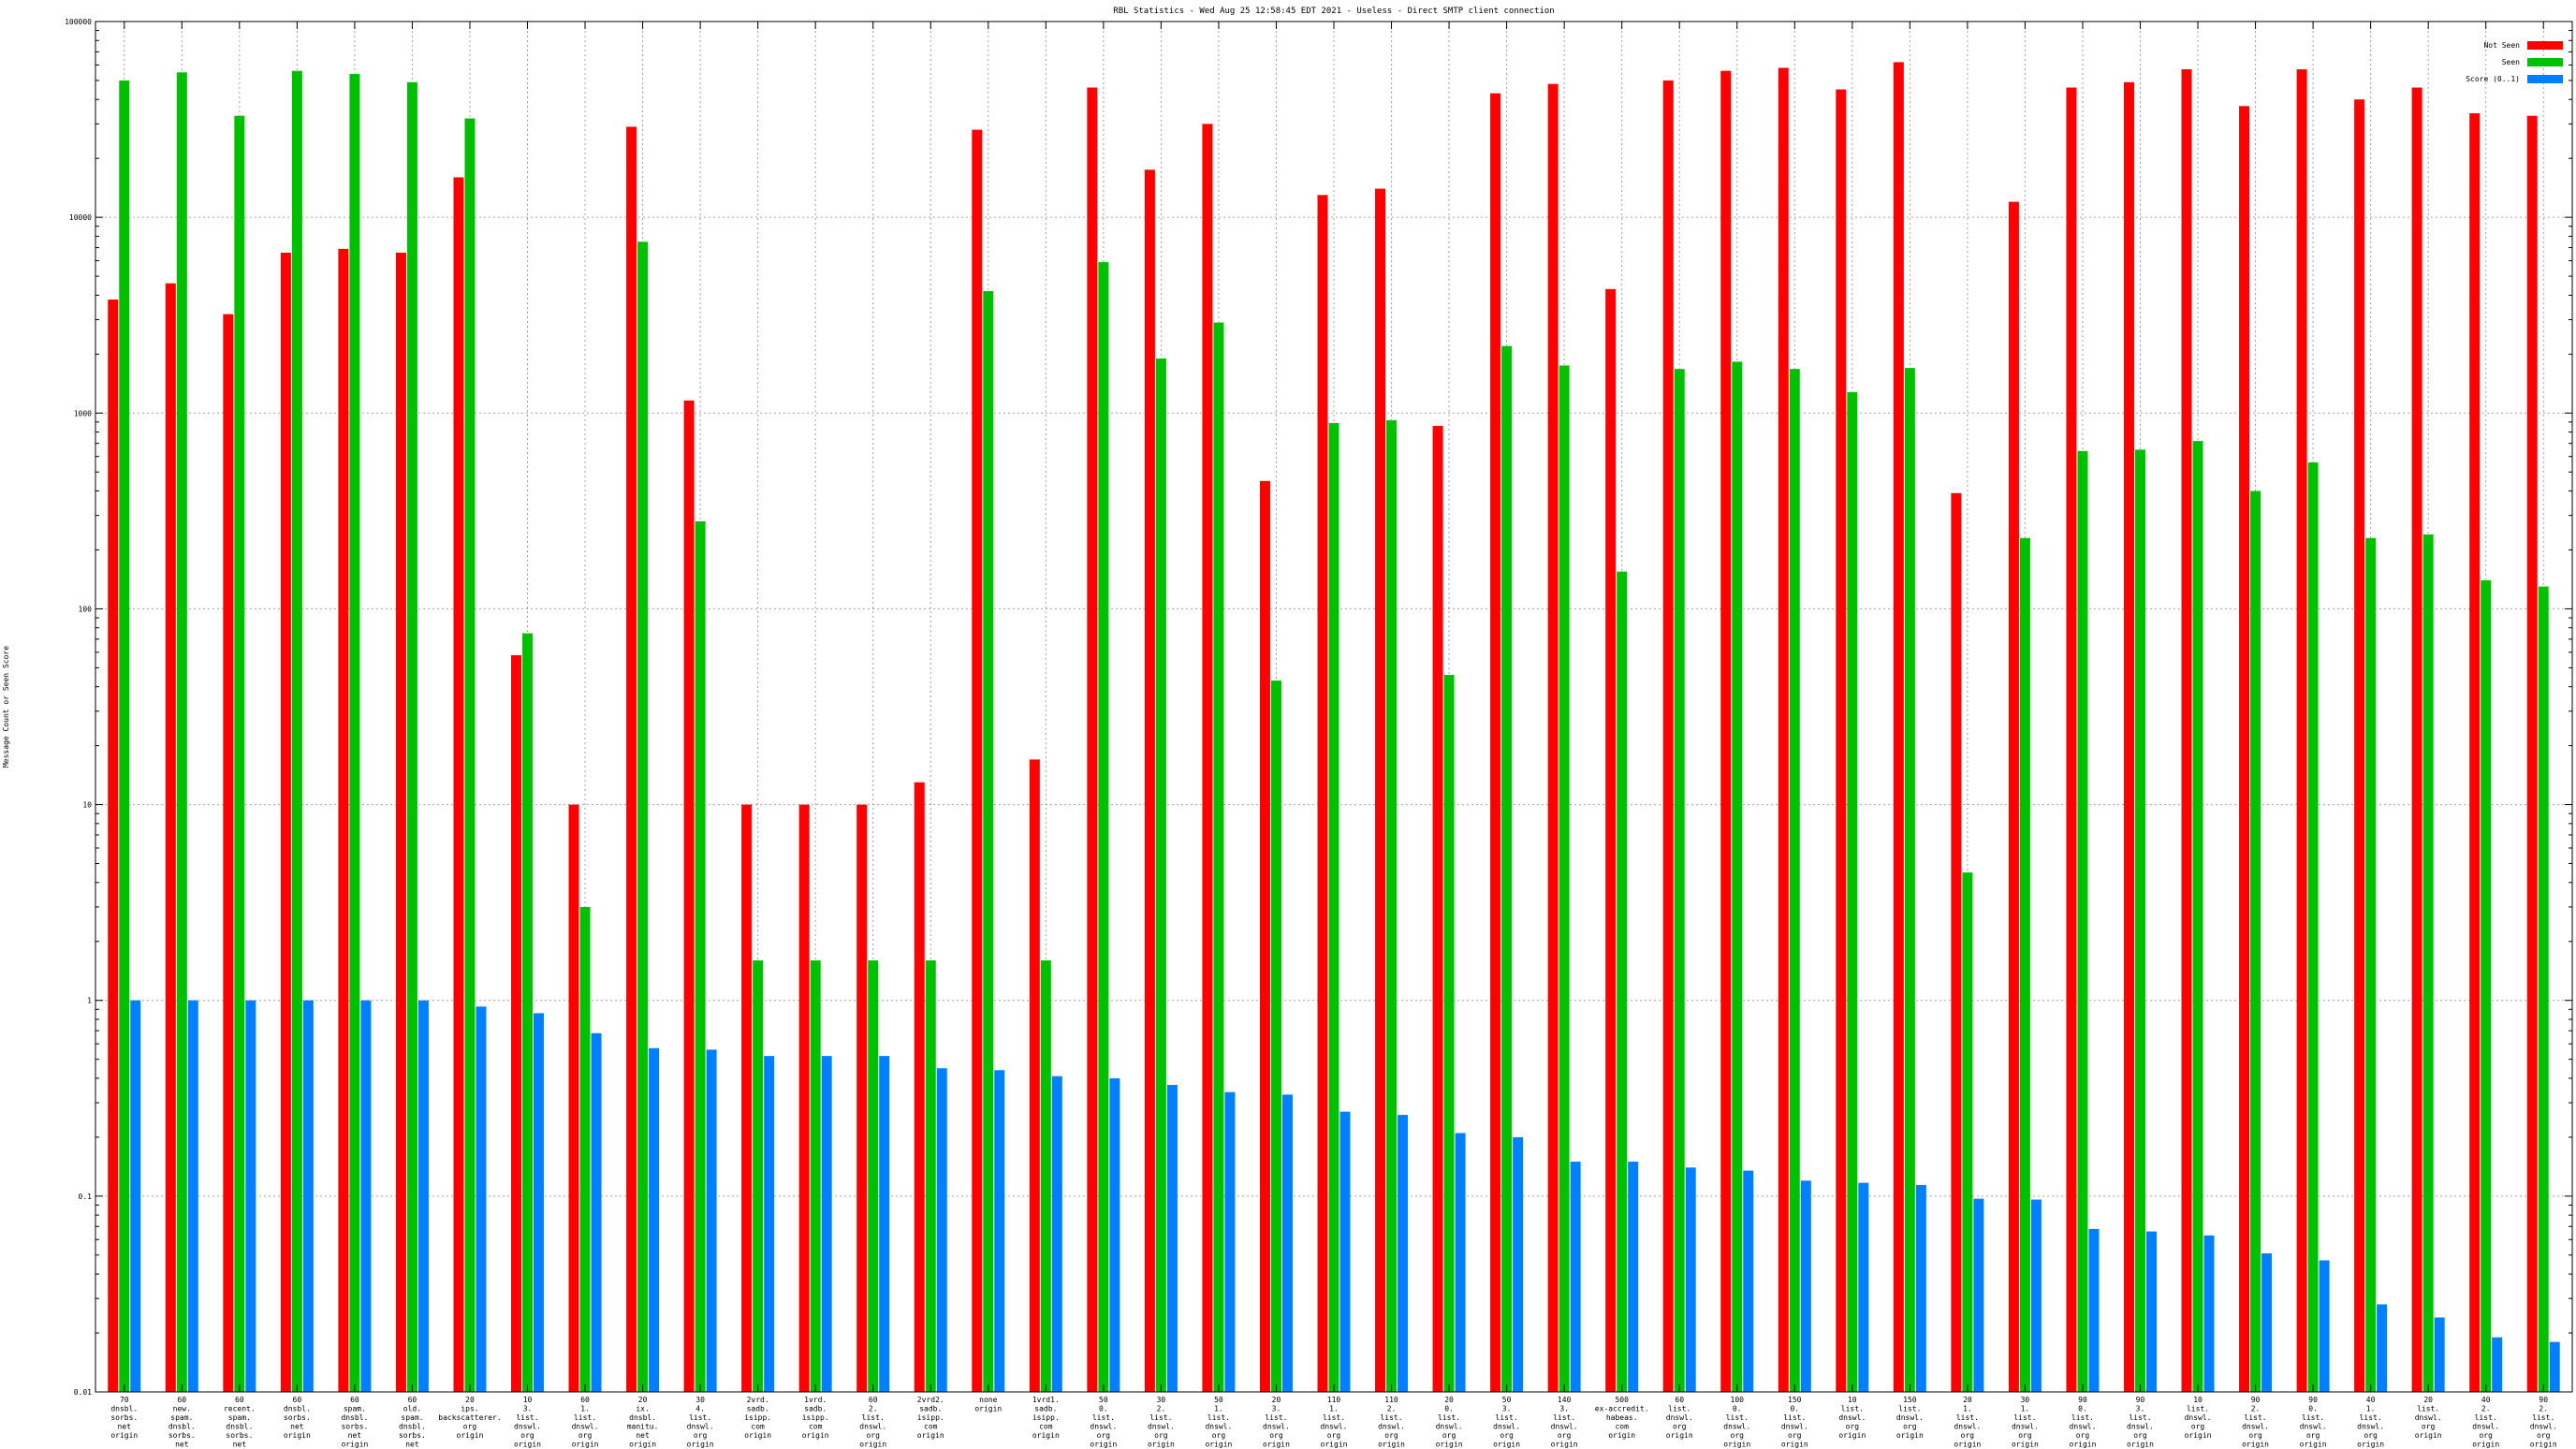  I want to click on x-tick-label: 110 1. list. dnswl. org origin, so click(1334, 1422).